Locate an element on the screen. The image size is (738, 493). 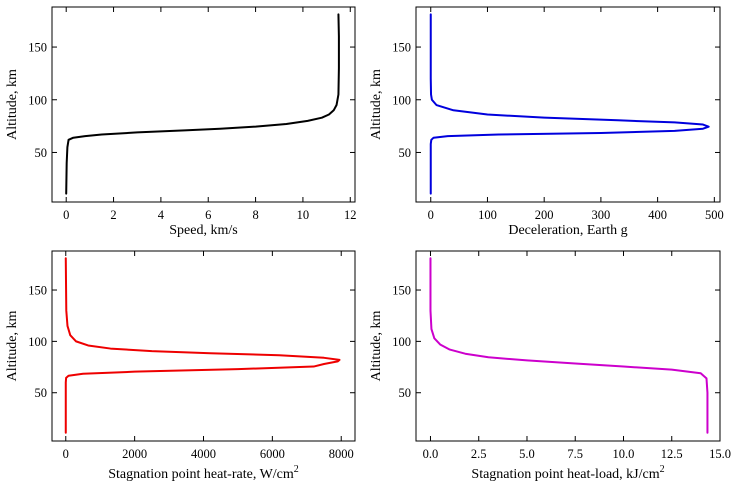
x-tick-label: 4000 is located at coordinates (203, 454).